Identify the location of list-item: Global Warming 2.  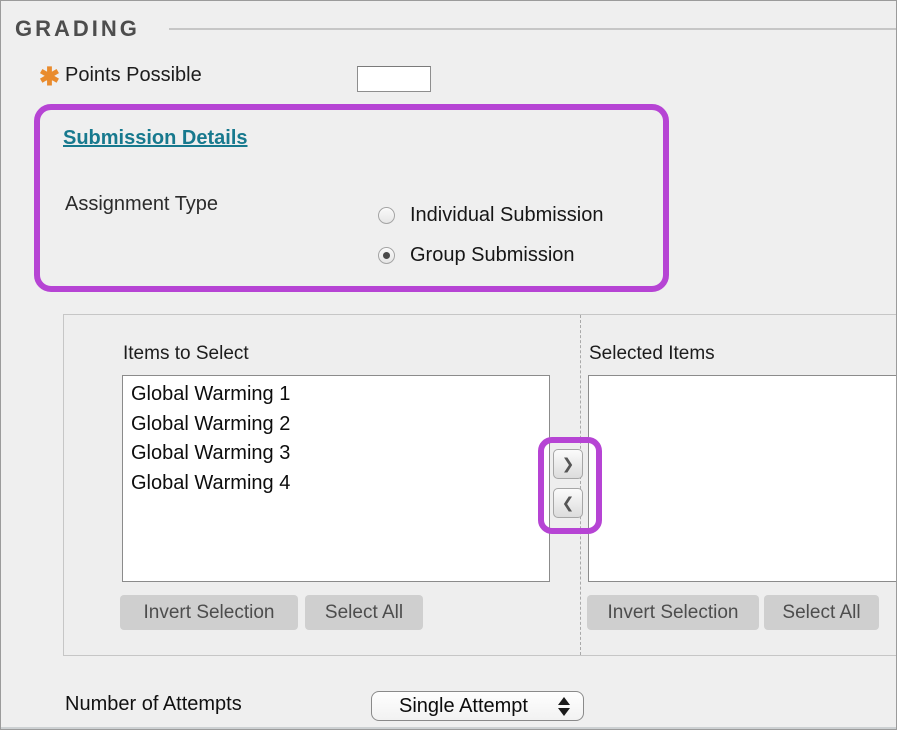
(211, 423).